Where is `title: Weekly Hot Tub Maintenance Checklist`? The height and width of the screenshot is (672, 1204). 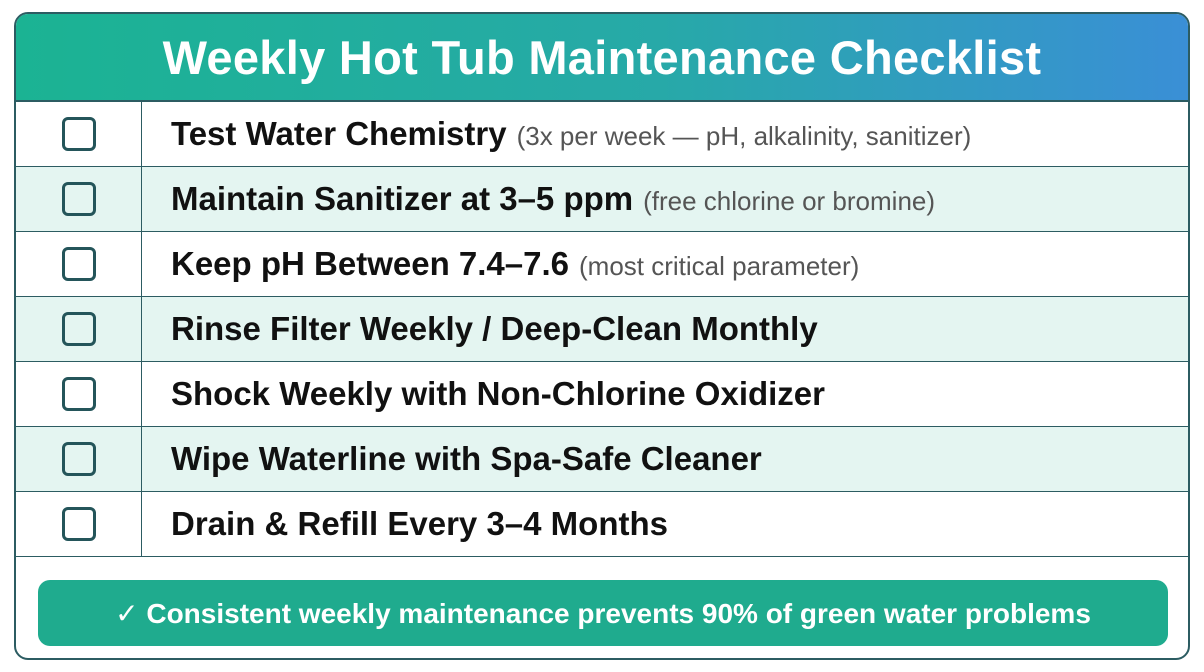
title: Weekly Hot Tub Maintenance Checklist is located at coordinates (602, 57).